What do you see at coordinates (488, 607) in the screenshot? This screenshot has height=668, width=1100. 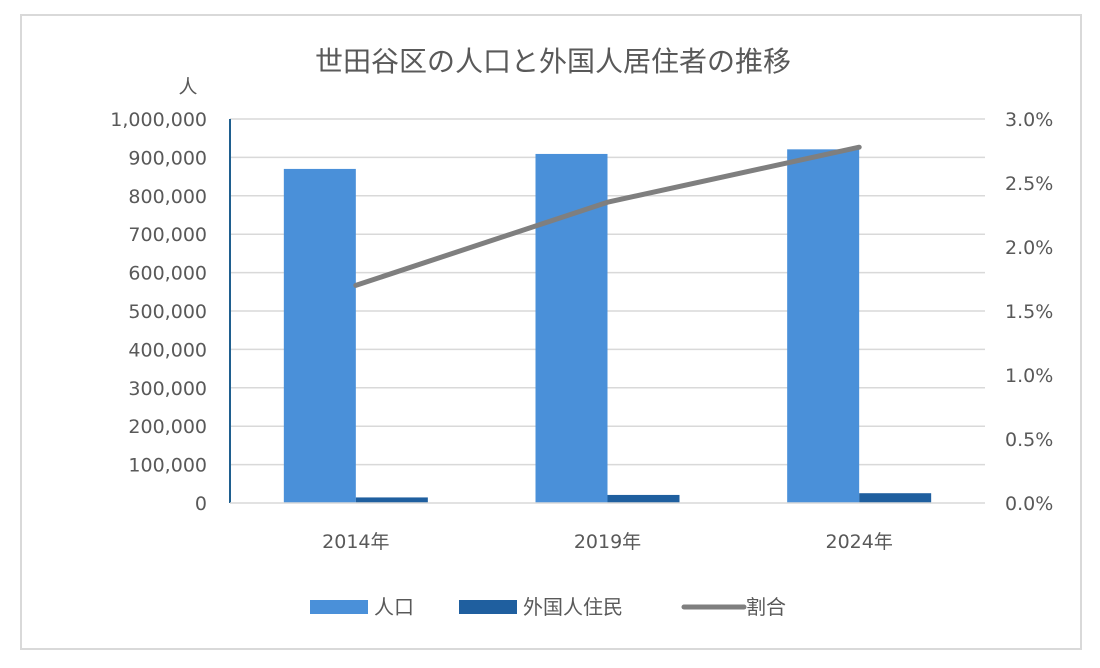 I see `legend-foreign-residents-swatch` at bounding box center [488, 607].